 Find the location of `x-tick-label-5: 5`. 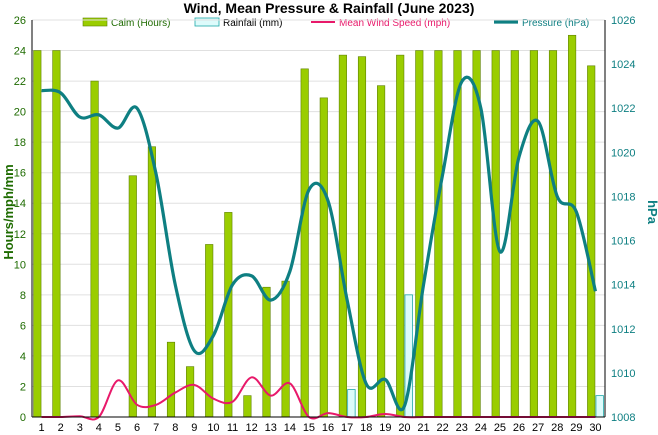

x-tick-label-5: 5 is located at coordinates (118, 428).